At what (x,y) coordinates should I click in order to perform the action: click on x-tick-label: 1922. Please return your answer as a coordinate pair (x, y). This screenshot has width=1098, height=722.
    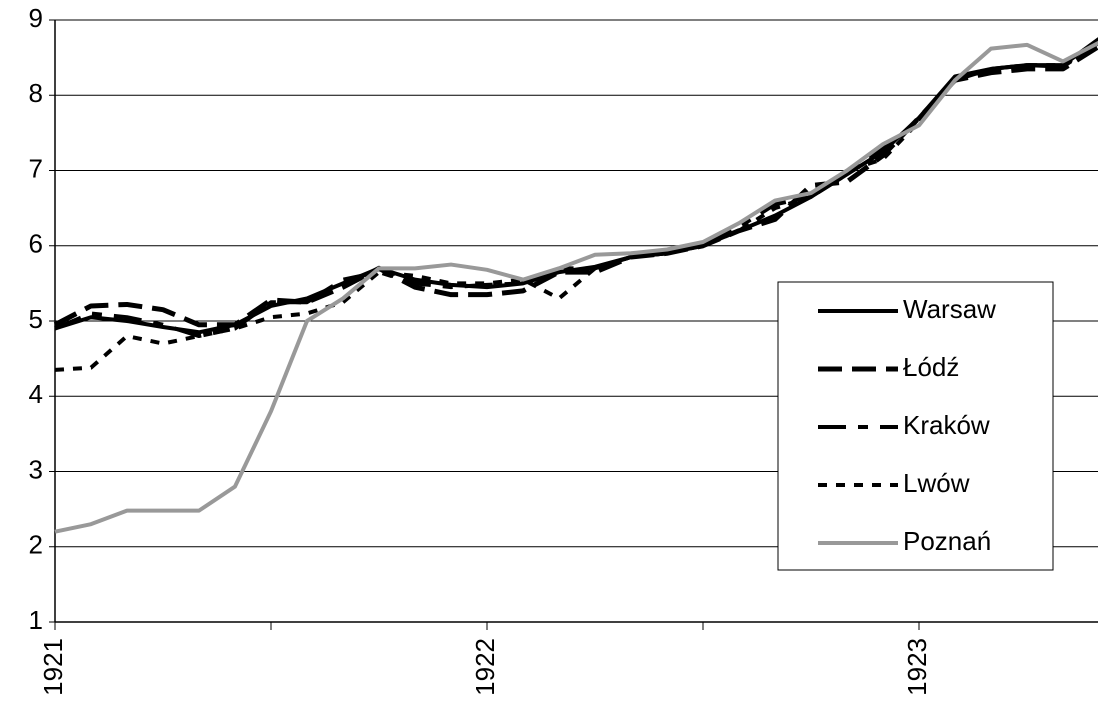
    Looking at the image, I should click on (485, 667).